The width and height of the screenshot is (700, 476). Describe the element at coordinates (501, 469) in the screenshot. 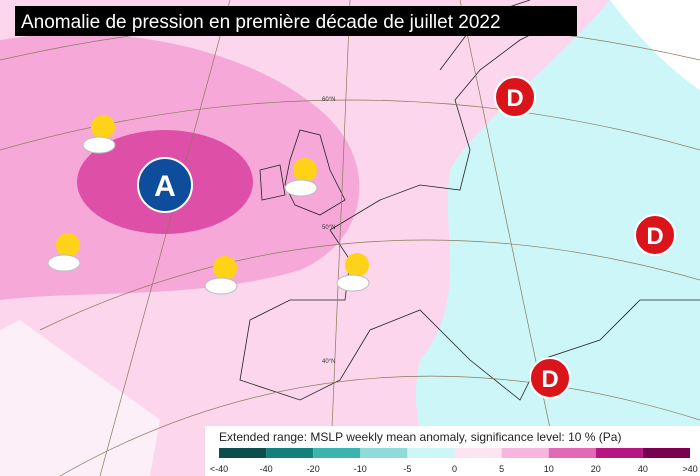

I see `colorbar-label: 5` at that location.